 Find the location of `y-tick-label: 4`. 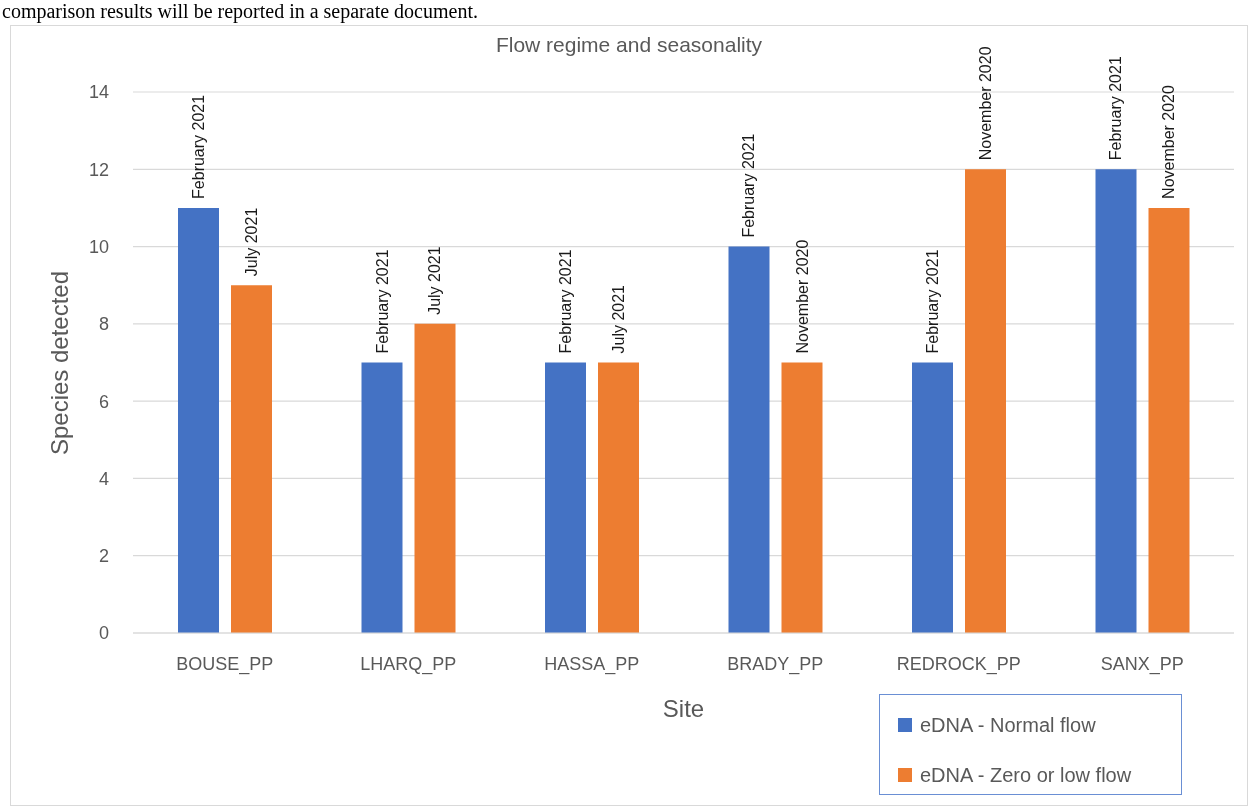

y-tick-label: 4 is located at coordinates (103, 478).